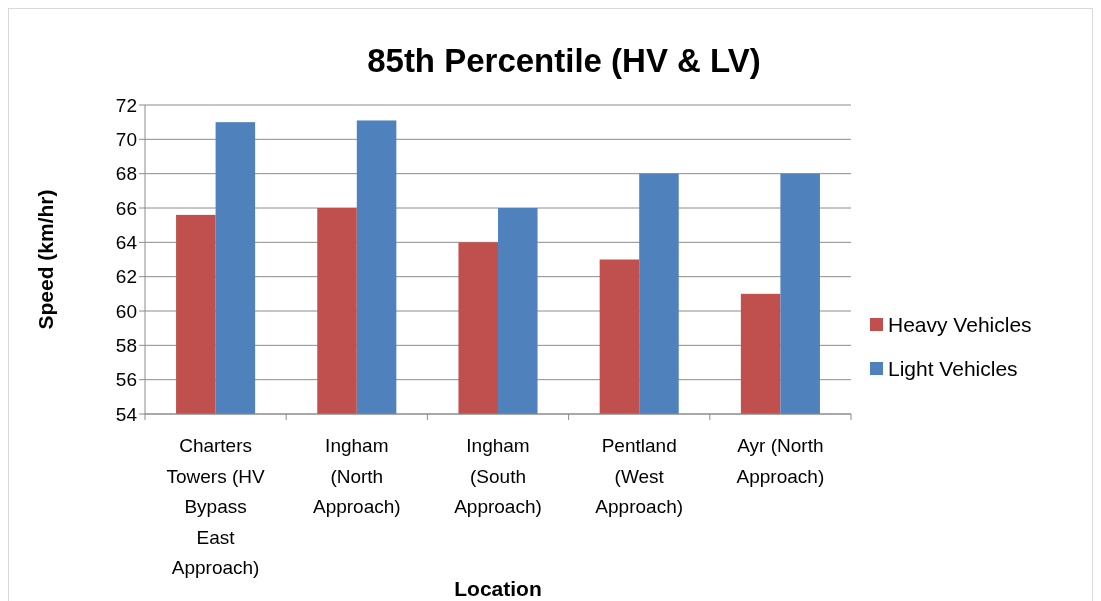 This screenshot has width=1101, height=601. I want to click on y-tick-label: 64, so click(126, 242).